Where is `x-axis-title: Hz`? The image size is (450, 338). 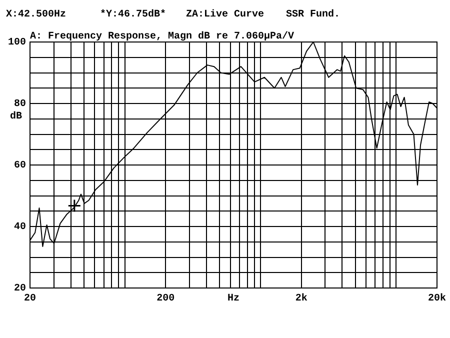 x-axis-title: Hz is located at coordinates (233, 299).